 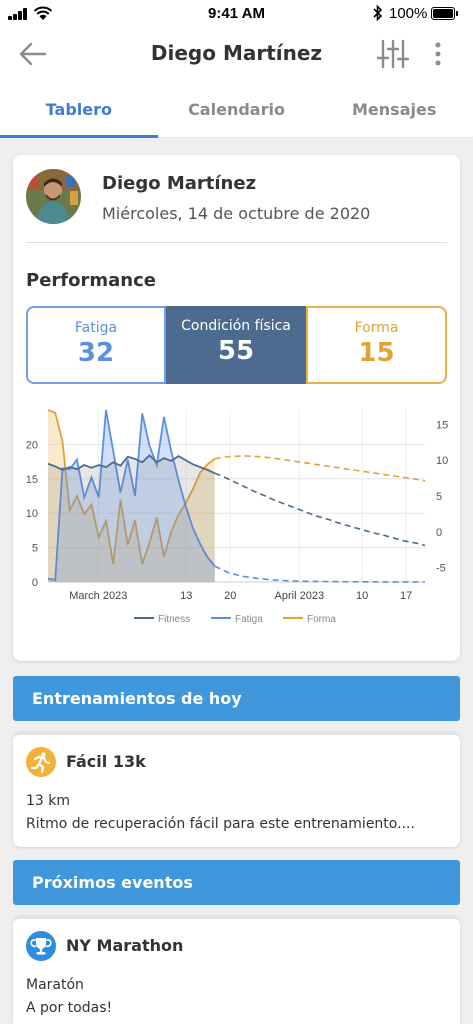 What do you see at coordinates (106, 761) in the screenshot?
I see `workout-title: Fácil 13k` at bounding box center [106, 761].